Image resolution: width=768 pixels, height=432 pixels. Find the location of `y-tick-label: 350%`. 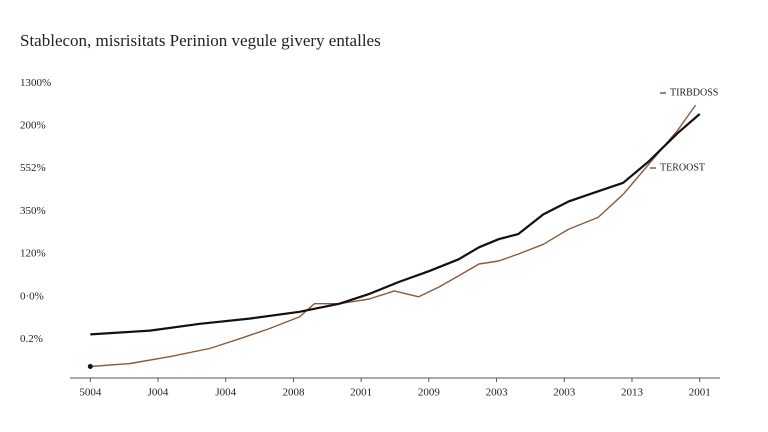

y-tick-label: 350% is located at coordinates (33, 211).